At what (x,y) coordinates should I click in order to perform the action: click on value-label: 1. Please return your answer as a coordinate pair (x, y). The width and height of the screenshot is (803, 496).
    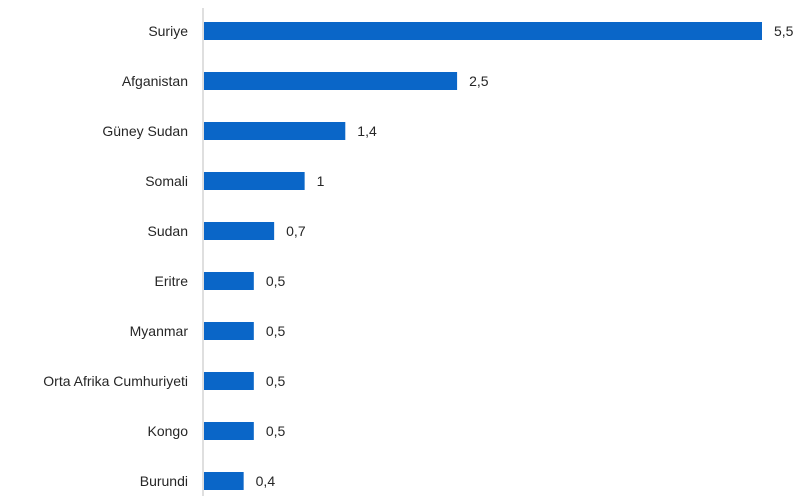
    Looking at the image, I should click on (321, 181).